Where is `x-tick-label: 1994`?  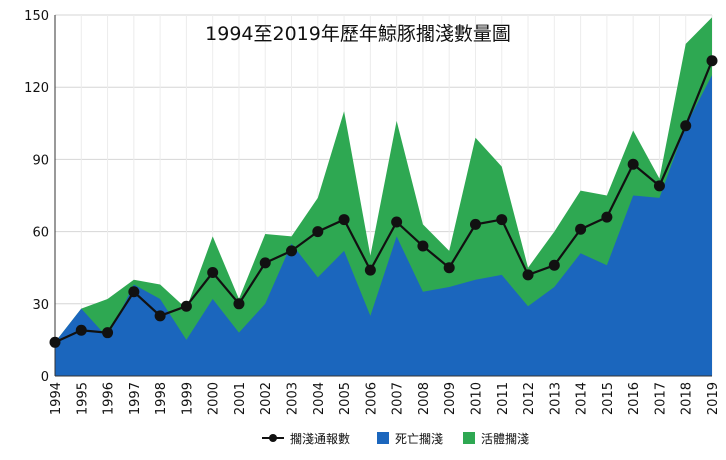 x-tick-label: 1994 is located at coordinates (56, 398).